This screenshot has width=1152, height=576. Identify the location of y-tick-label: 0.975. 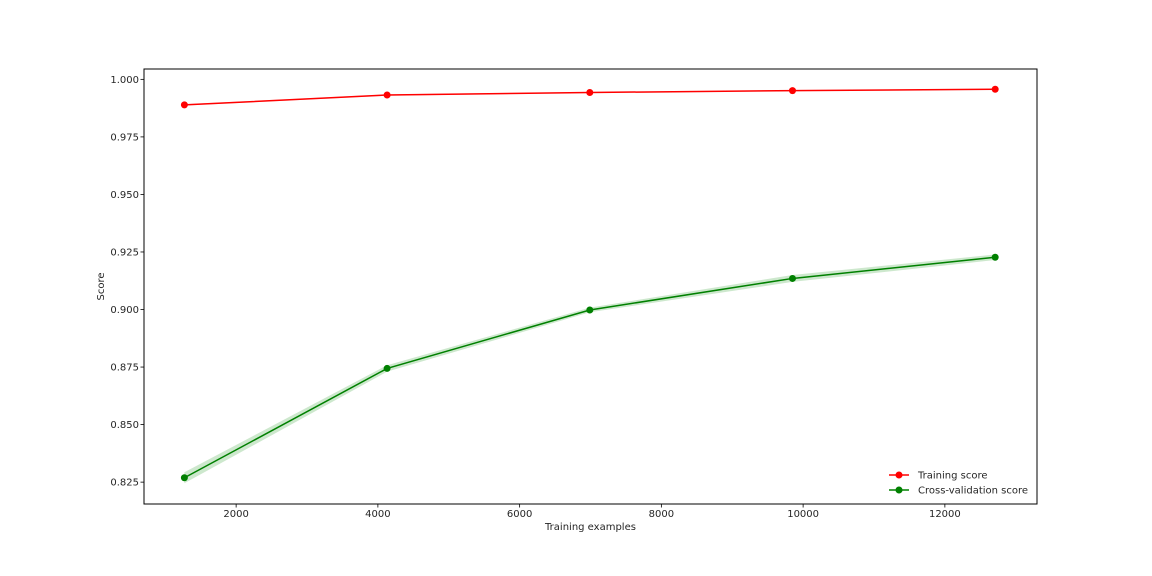
(124, 137).